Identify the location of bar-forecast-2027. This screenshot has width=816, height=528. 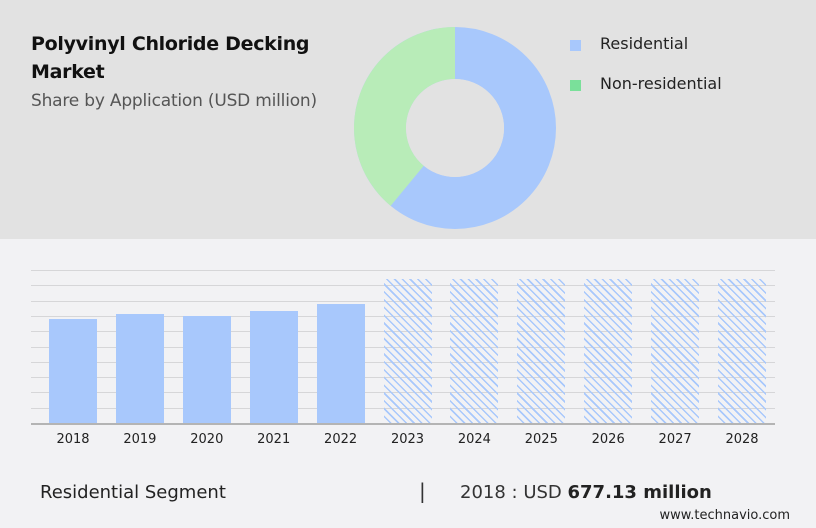
(675, 351).